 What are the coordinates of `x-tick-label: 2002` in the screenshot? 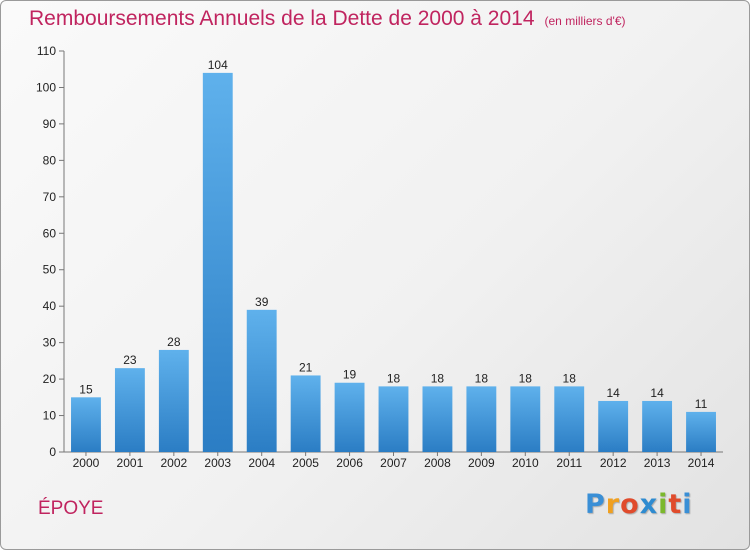 It's located at (173, 463).